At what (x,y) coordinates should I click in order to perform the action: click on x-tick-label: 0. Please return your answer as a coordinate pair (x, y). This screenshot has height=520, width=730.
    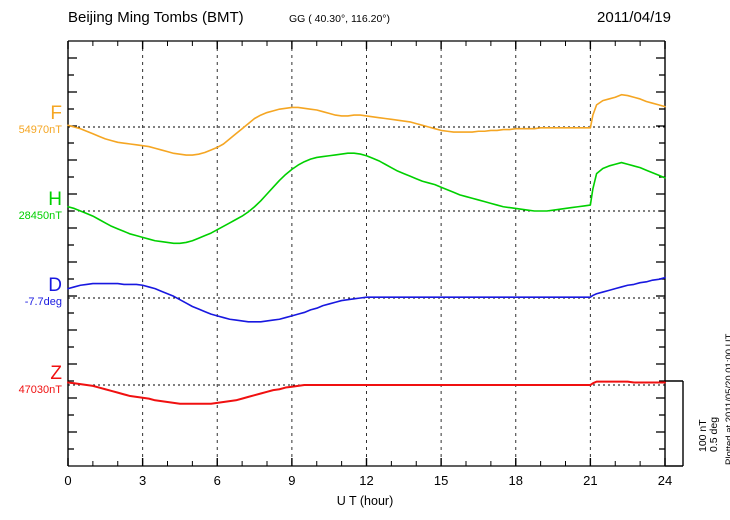
    Looking at the image, I should click on (68, 480).